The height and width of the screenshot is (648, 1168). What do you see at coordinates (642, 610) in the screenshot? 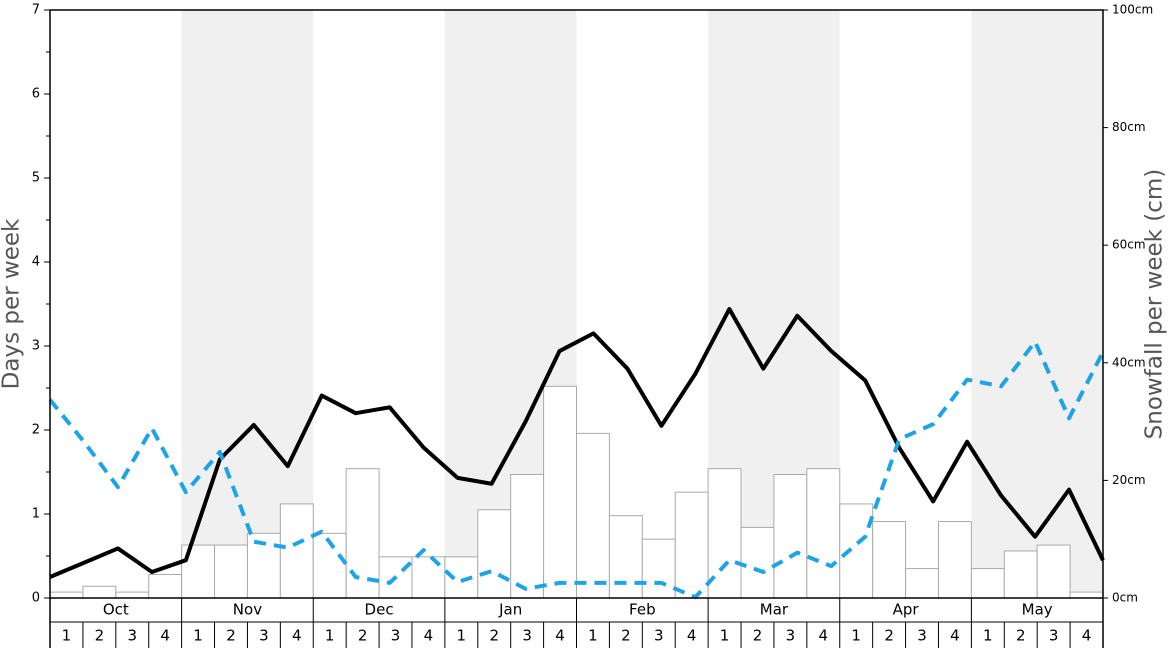
I see `month-label: Feb` at bounding box center [642, 610].